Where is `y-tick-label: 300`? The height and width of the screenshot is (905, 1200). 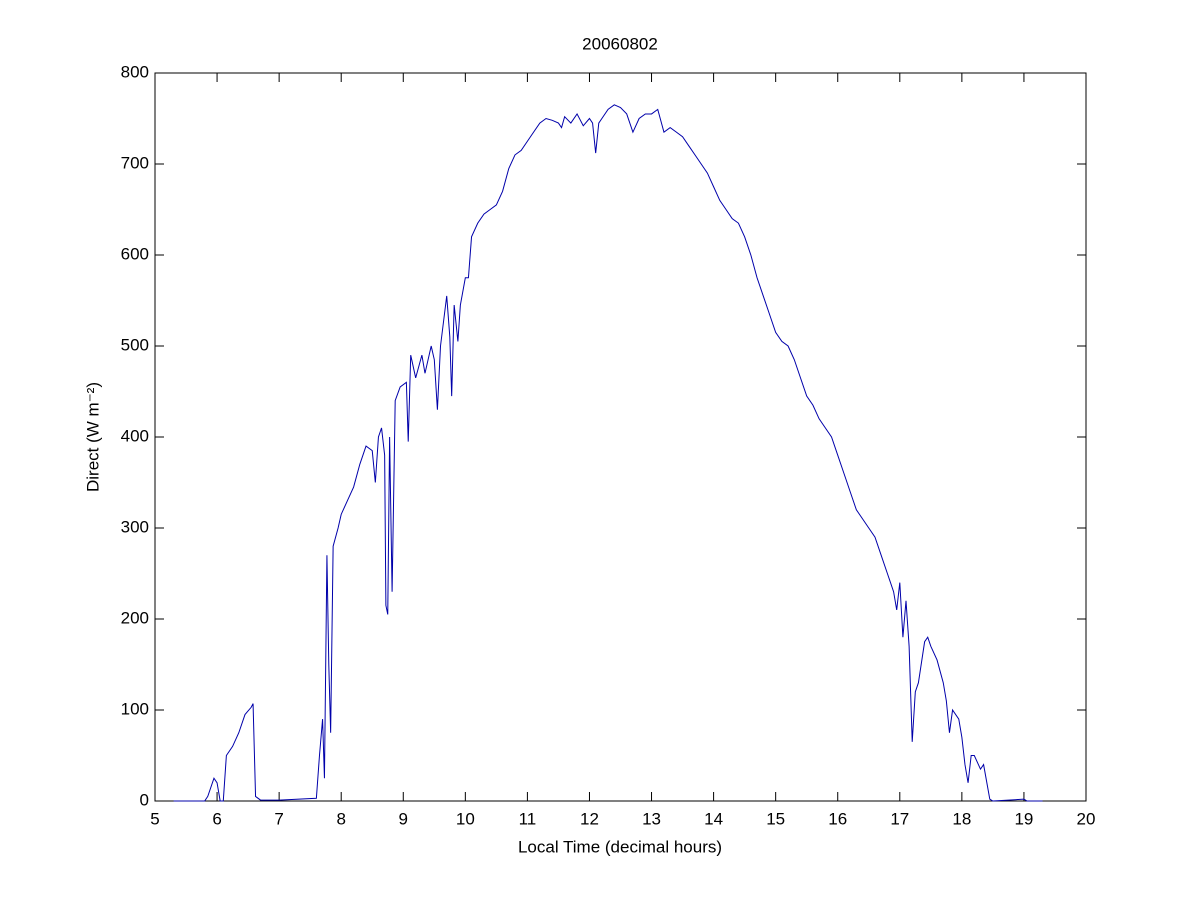 y-tick-label: 300 is located at coordinates (135, 526).